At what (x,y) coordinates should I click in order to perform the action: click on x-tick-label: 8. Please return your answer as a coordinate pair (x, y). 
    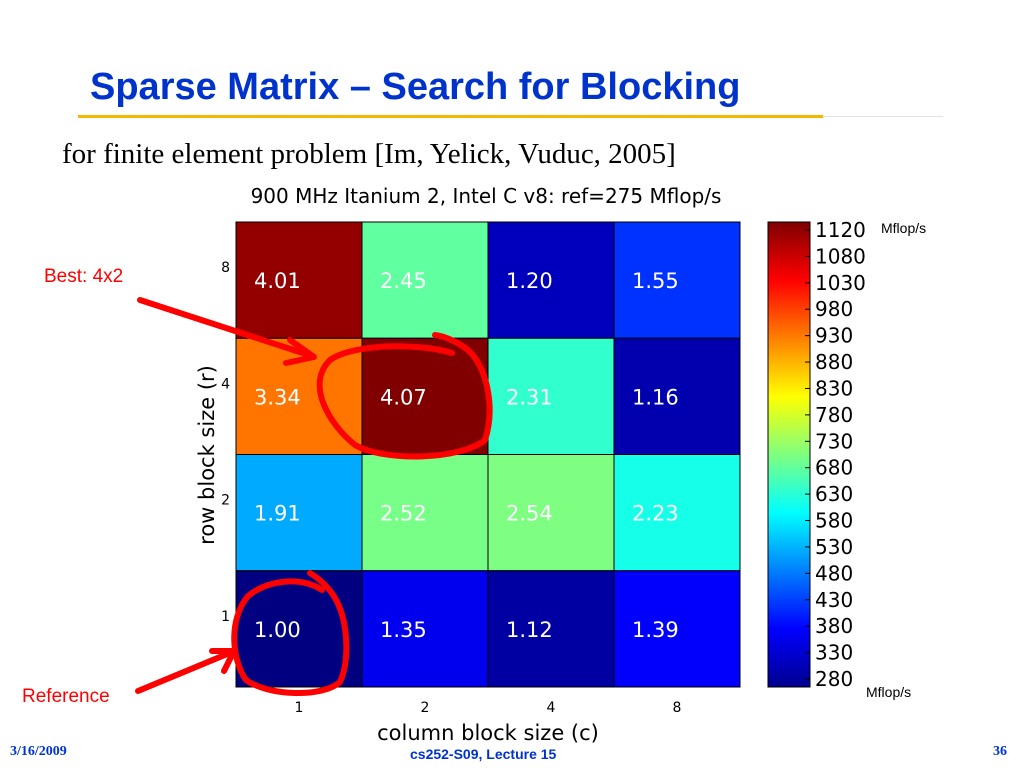
    Looking at the image, I should click on (677, 708).